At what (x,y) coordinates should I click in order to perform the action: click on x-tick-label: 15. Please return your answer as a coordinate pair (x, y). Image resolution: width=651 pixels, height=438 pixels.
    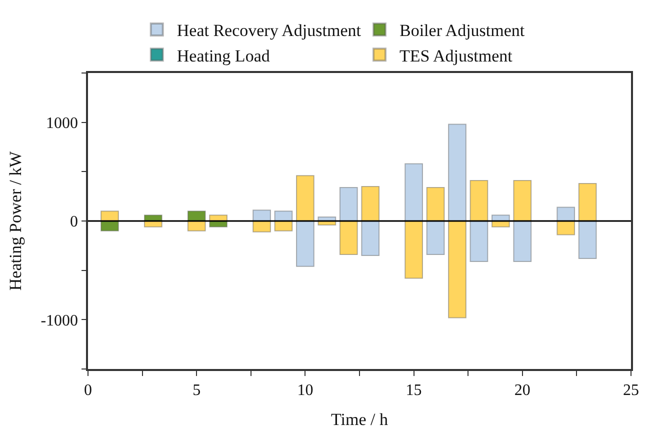
    Looking at the image, I should click on (414, 390).